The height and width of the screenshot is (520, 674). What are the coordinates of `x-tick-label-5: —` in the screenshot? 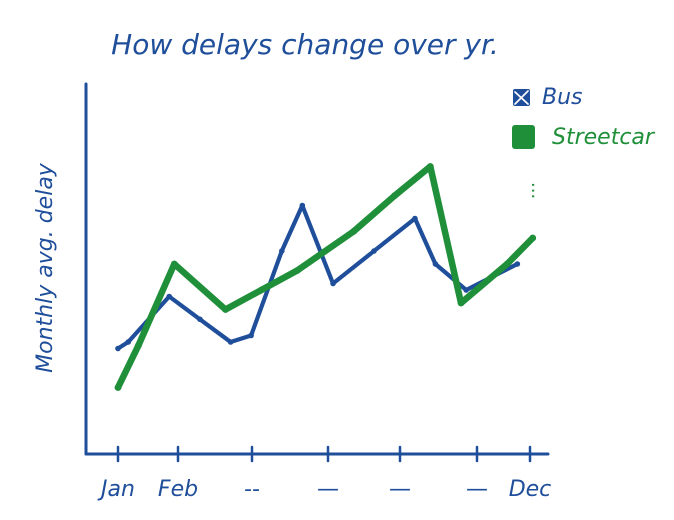 It's located at (477, 489).